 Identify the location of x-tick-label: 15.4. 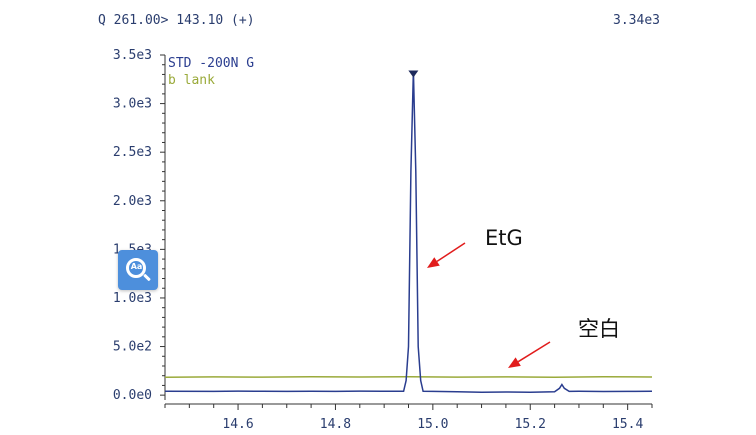
(627, 424).